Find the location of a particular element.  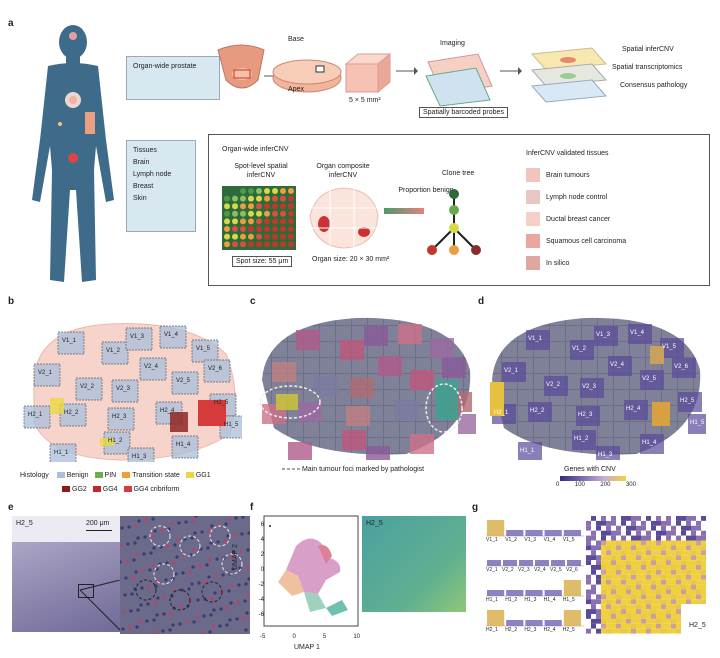

tile-label: V1_5 is located at coordinates (669, 347).